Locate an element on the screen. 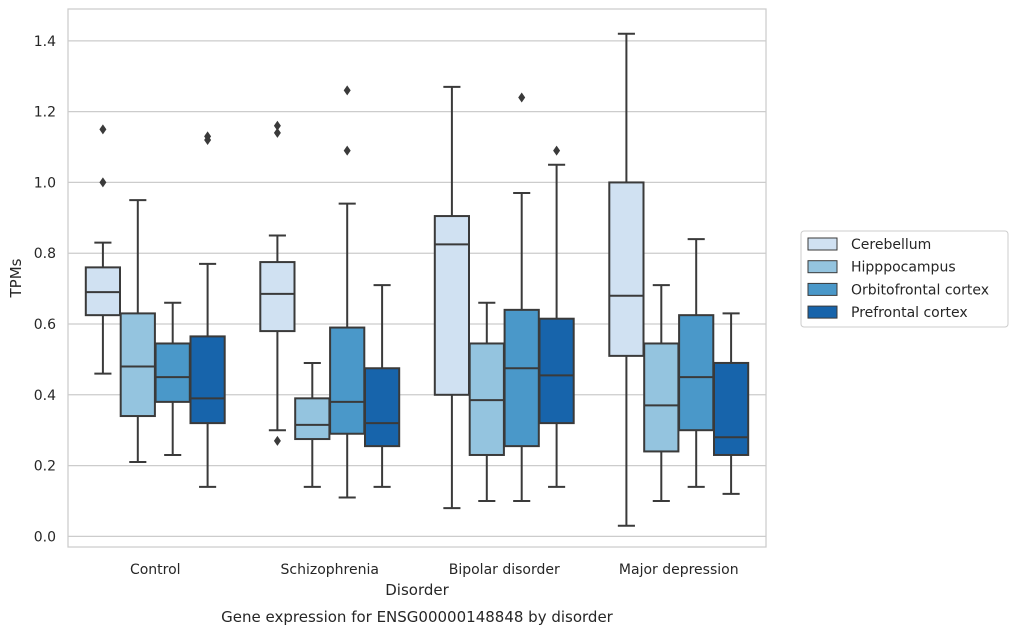  y-axis-label: TPMs is located at coordinates (16, 278).